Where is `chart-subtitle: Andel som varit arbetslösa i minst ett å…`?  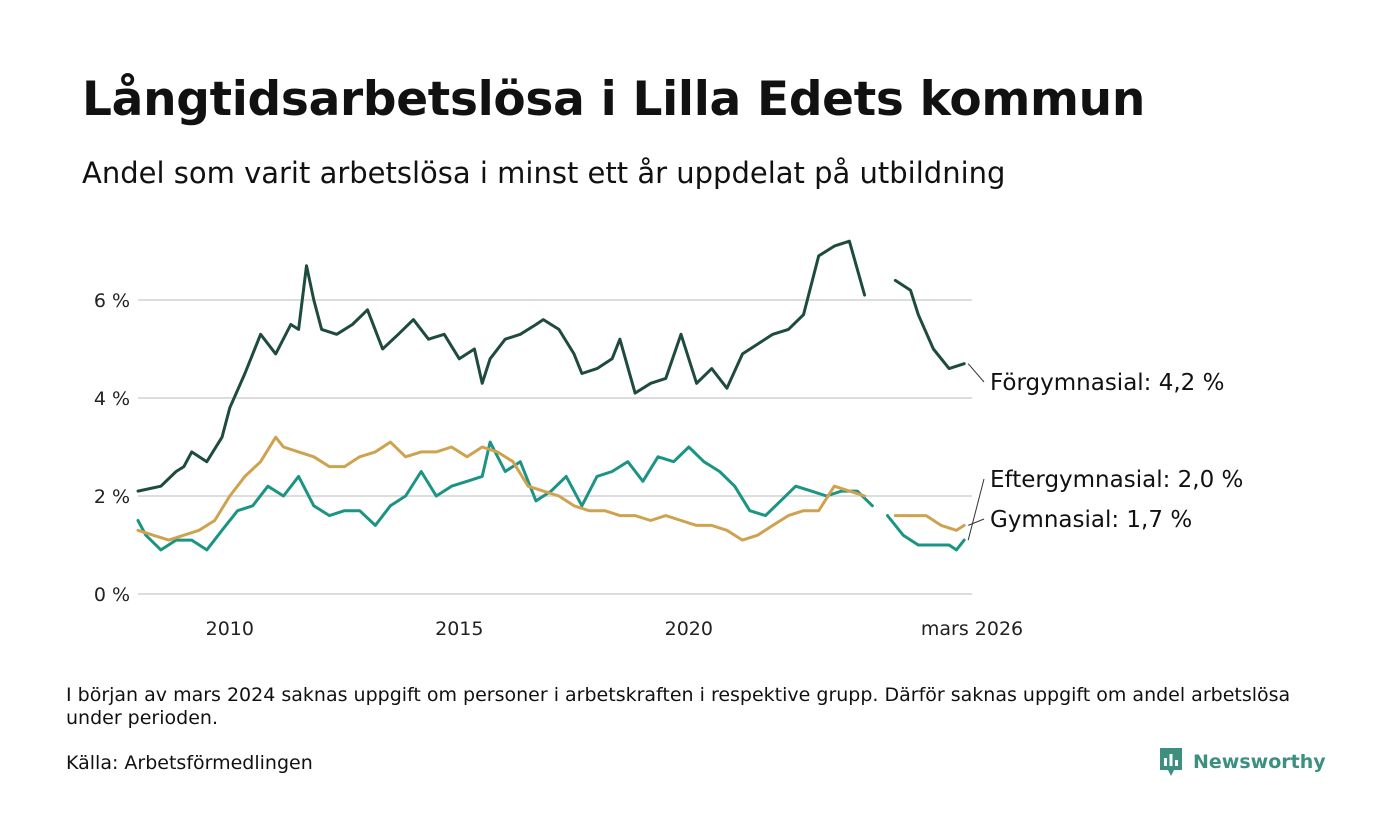
chart-subtitle: Andel som varit arbetslösa i minst ett å… is located at coordinates (544, 173).